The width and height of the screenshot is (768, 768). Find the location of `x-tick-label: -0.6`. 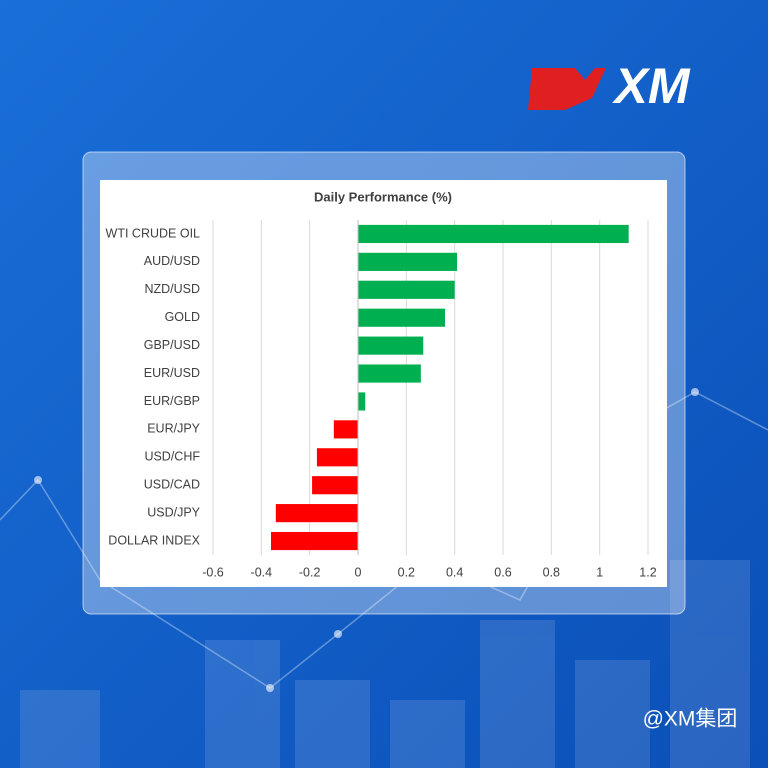

x-tick-label: -0.6 is located at coordinates (213, 572).